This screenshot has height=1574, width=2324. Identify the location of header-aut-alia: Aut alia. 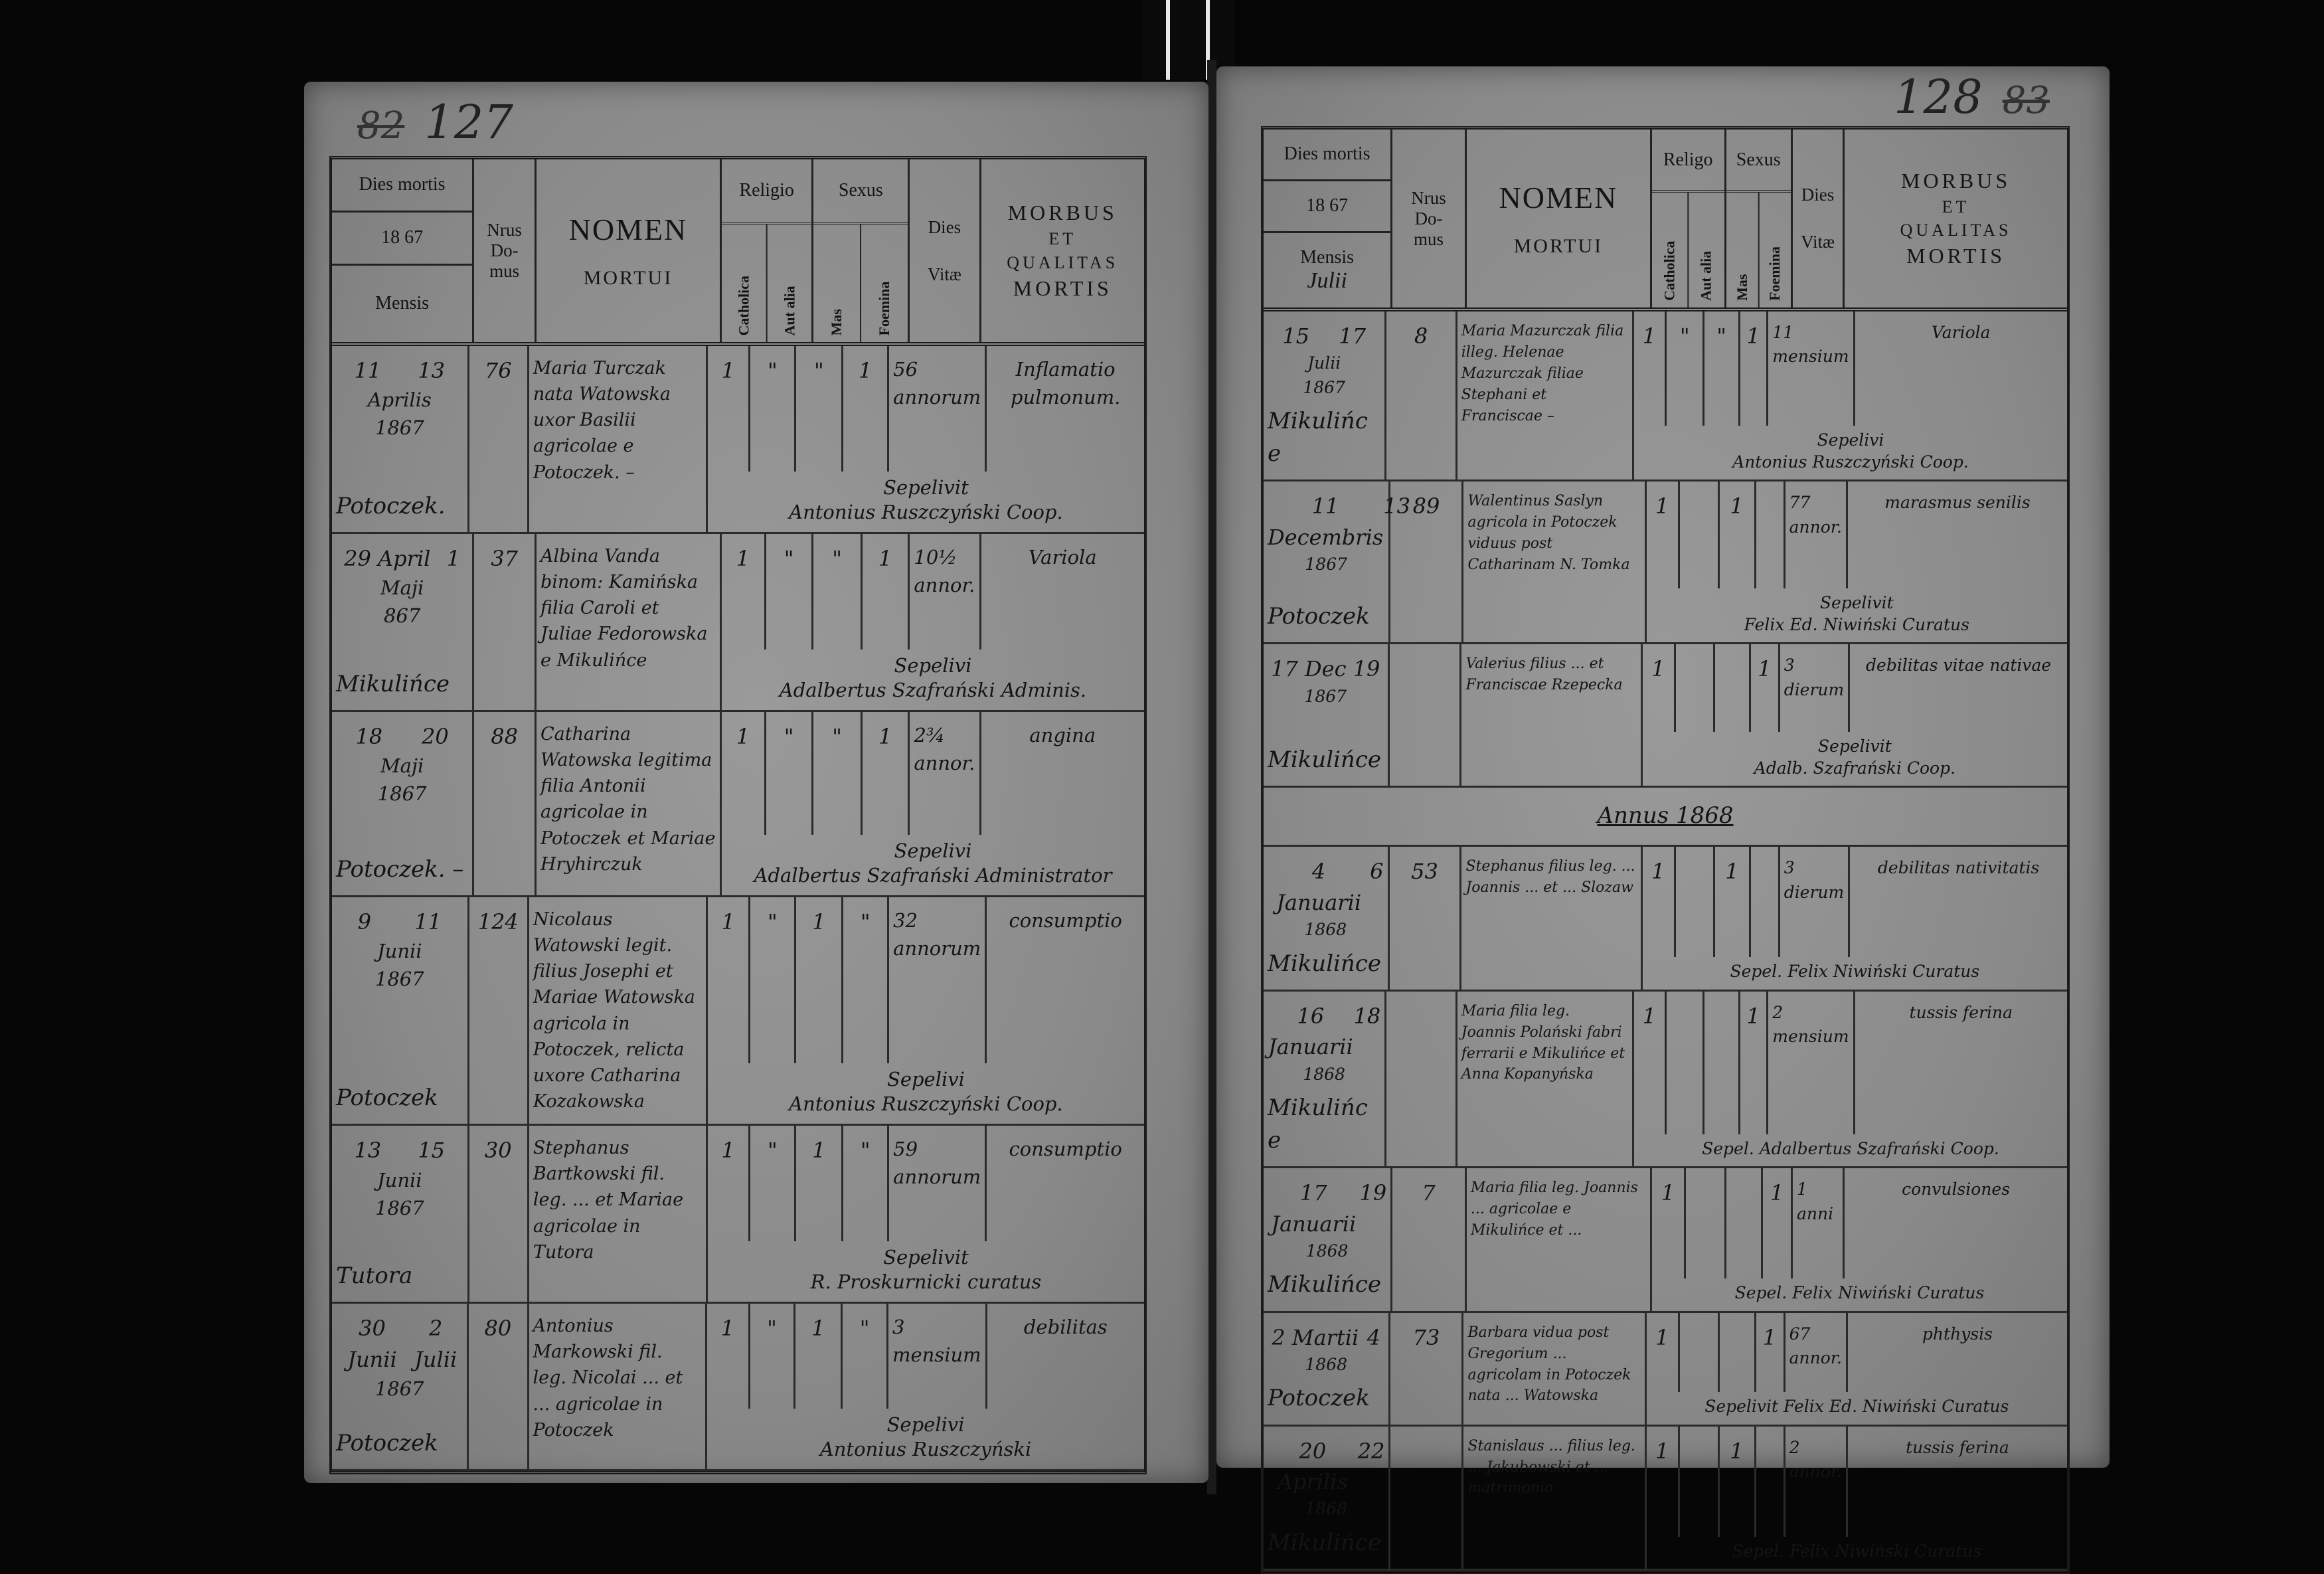
(1705, 275).